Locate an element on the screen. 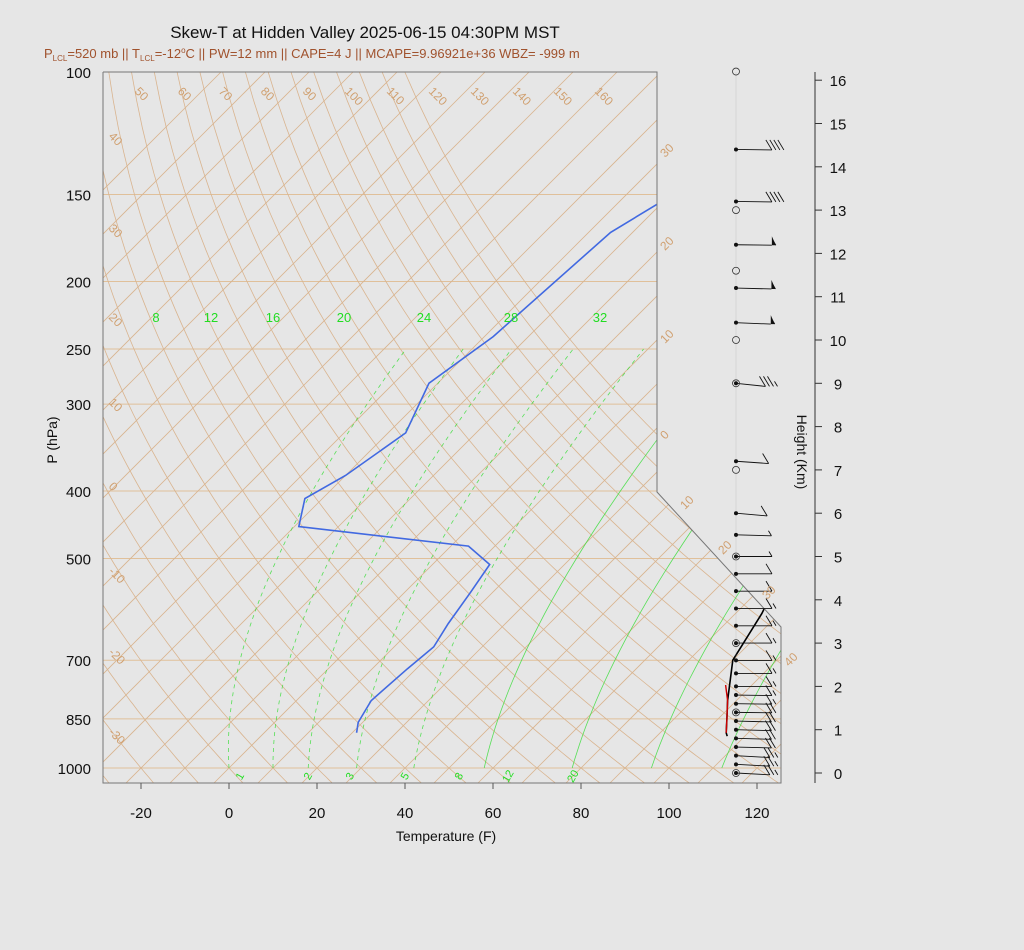 The image size is (1024, 950). mixing-ratio-label-top: 28 is located at coordinates (511, 317).